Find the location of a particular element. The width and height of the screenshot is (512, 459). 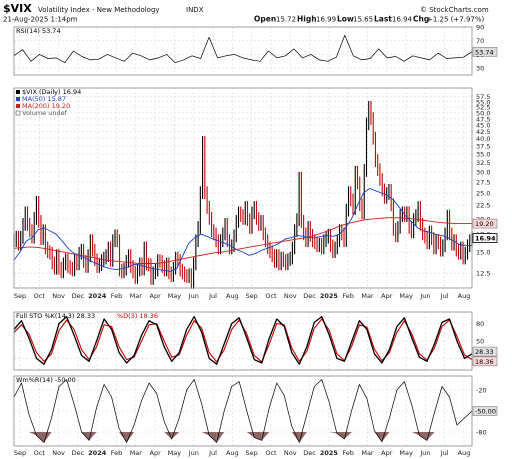

price-tick-label: 57.5 is located at coordinates (483, 97).